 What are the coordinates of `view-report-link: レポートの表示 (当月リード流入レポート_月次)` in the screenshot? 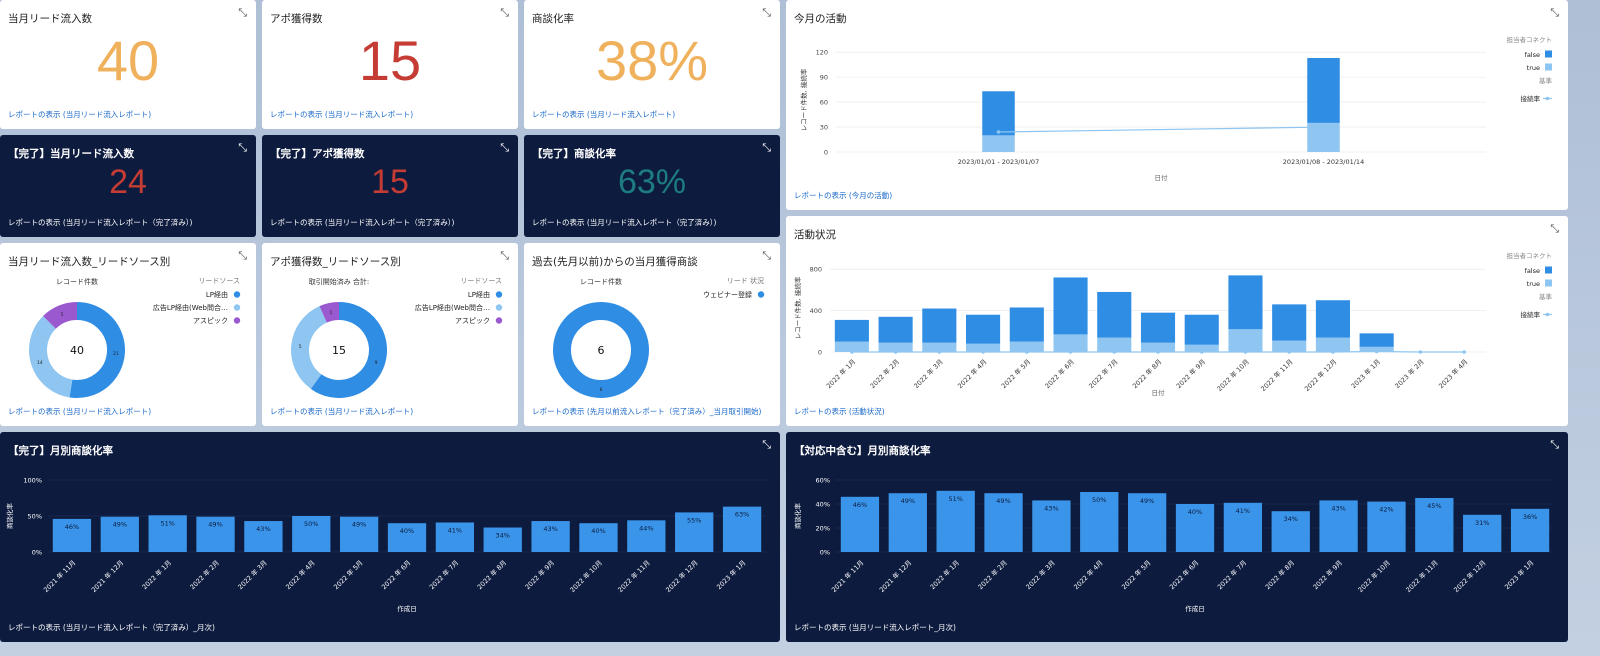 It's located at (875, 627).